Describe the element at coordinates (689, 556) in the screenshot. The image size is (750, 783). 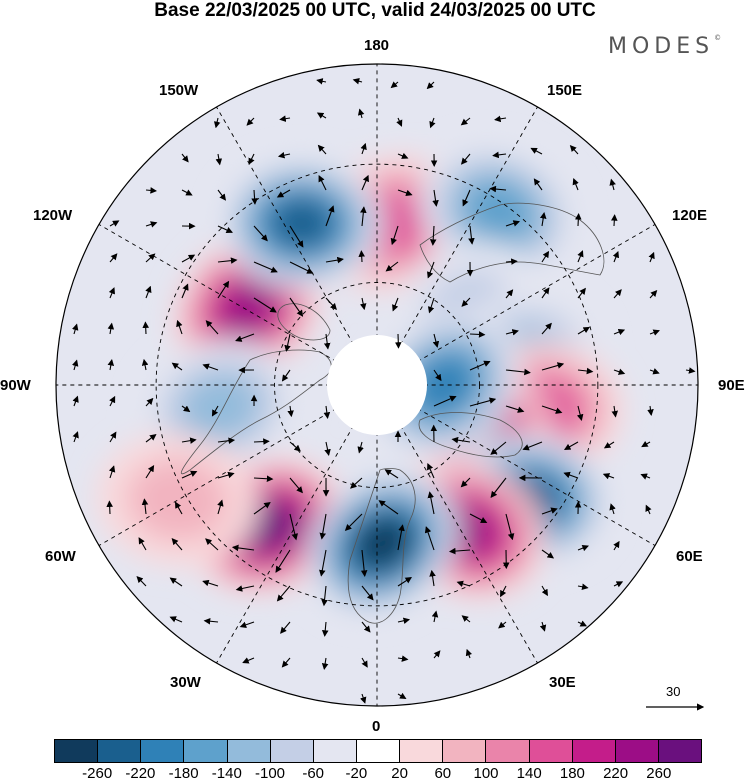
I see `lon-label-60e: 60E` at that location.